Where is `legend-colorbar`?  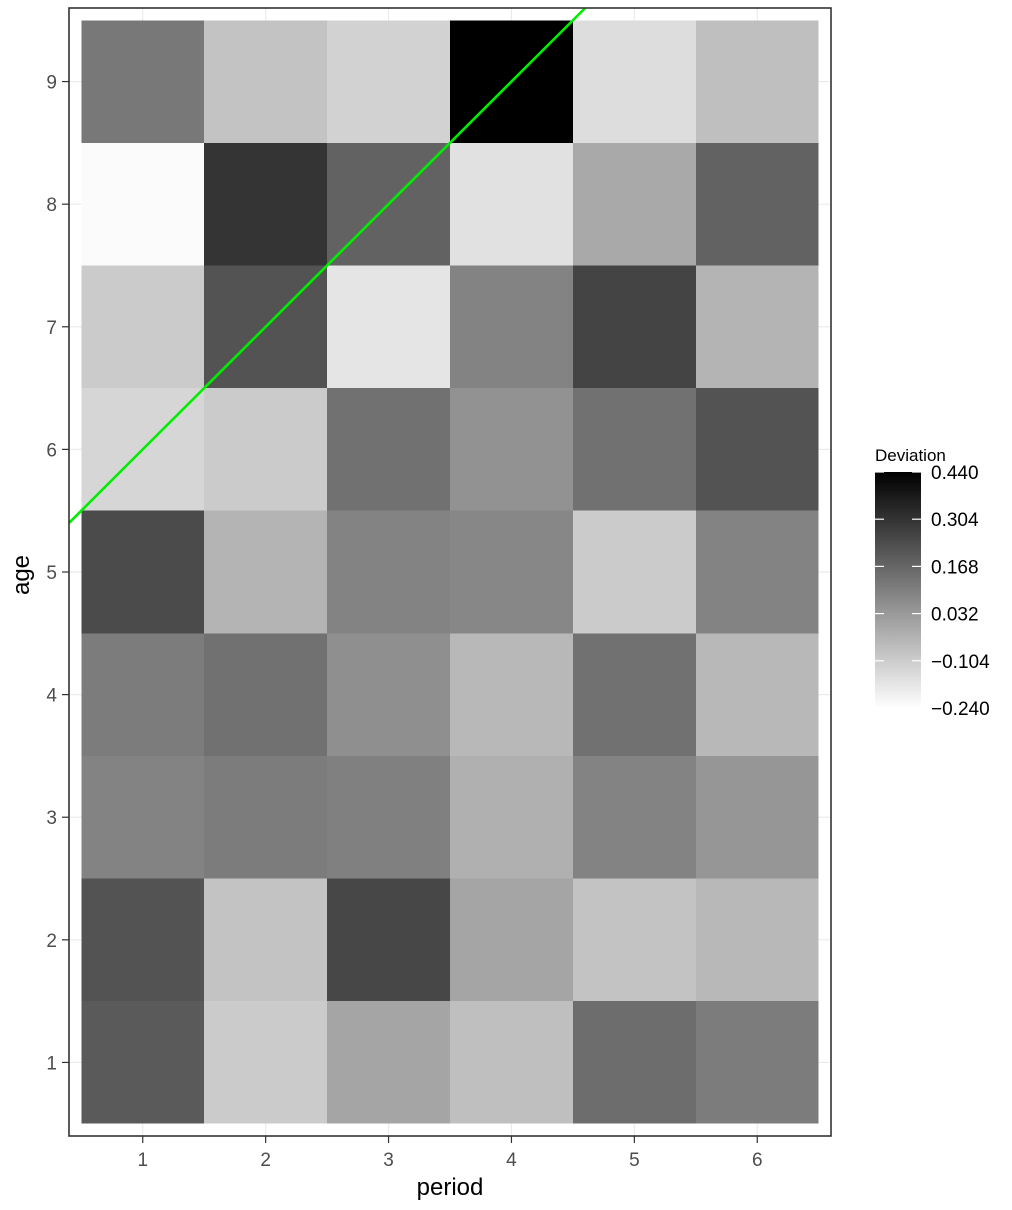
legend-colorbar is located at coordinates (898, 590).